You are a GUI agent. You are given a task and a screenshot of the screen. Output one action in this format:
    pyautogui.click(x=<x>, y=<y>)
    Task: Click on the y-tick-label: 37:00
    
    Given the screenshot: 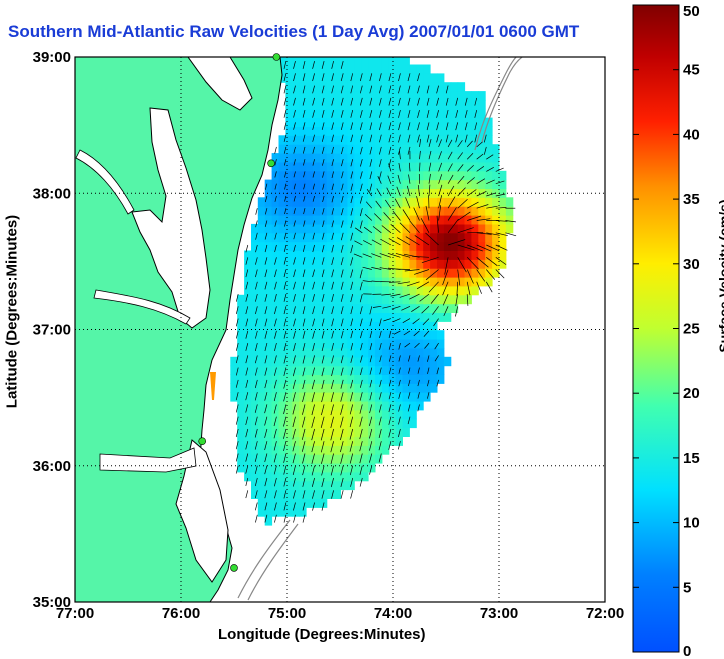 What is the action you would take?
    pyautogui.click(x=52, y=330)
    